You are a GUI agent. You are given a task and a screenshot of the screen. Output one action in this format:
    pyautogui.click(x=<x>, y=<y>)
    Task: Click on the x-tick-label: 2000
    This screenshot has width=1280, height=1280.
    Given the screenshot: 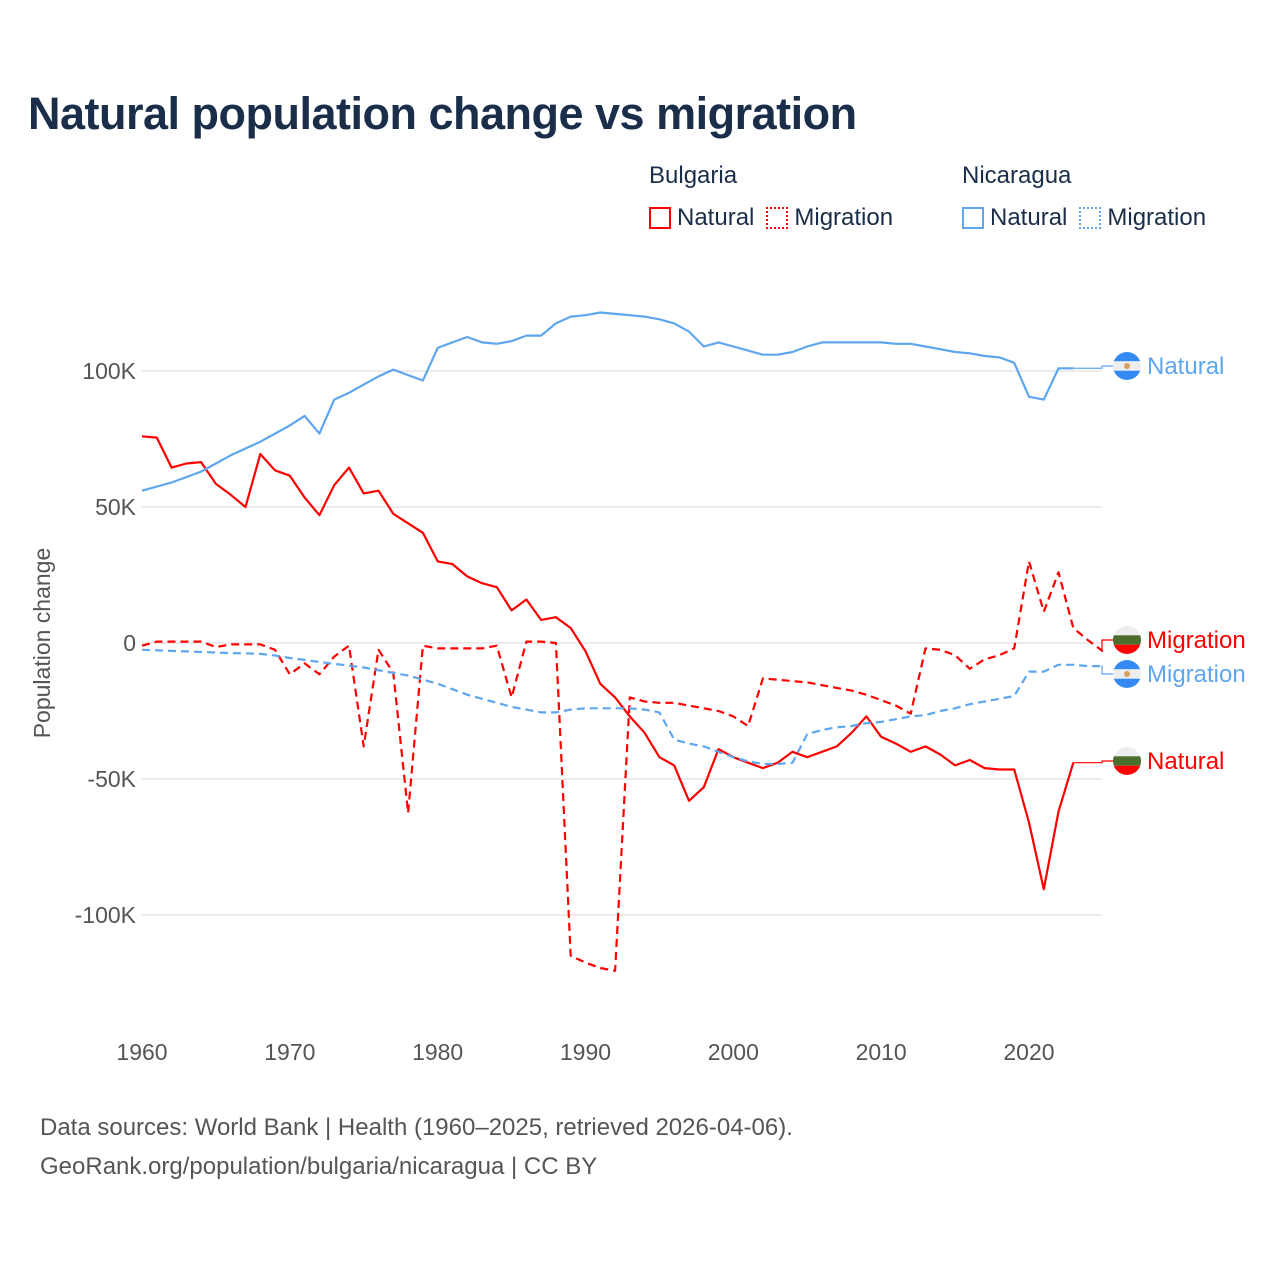 What is the action you would take?
    pyautogui.click(x=733, y=1052)
    